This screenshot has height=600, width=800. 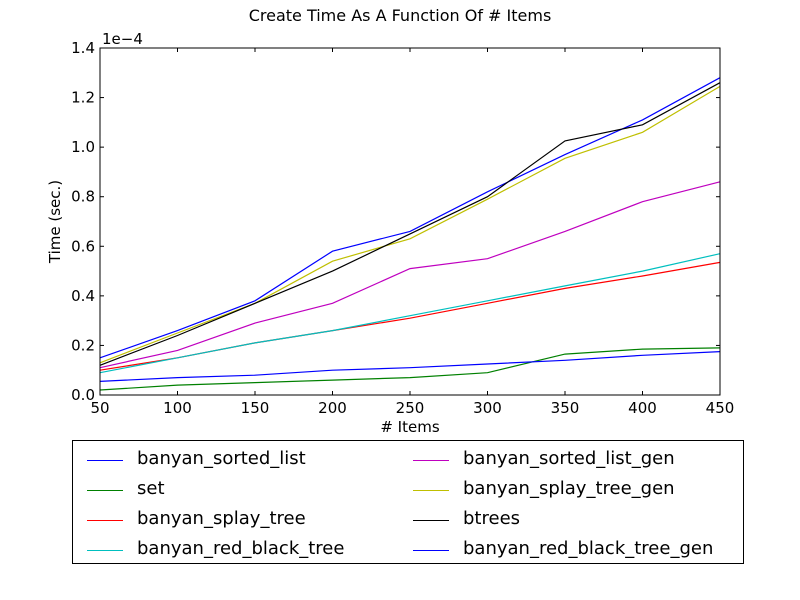 What do you see at coordinates (487, 408) in the screenshot?
I see `x-tick-label-5: 300` at bounding box center [487, 408].